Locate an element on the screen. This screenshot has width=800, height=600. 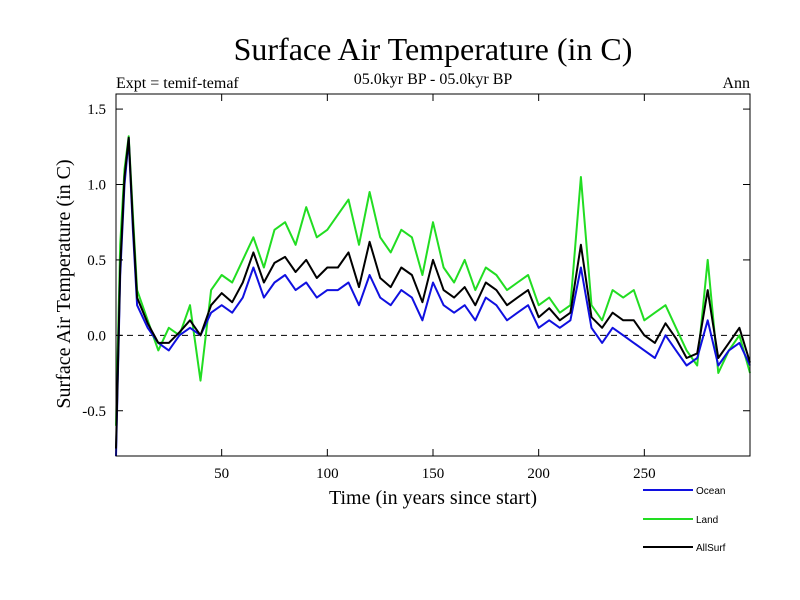
y-axis-label: Surface Air Temperature (in C) is located at coordinates (64, 283).